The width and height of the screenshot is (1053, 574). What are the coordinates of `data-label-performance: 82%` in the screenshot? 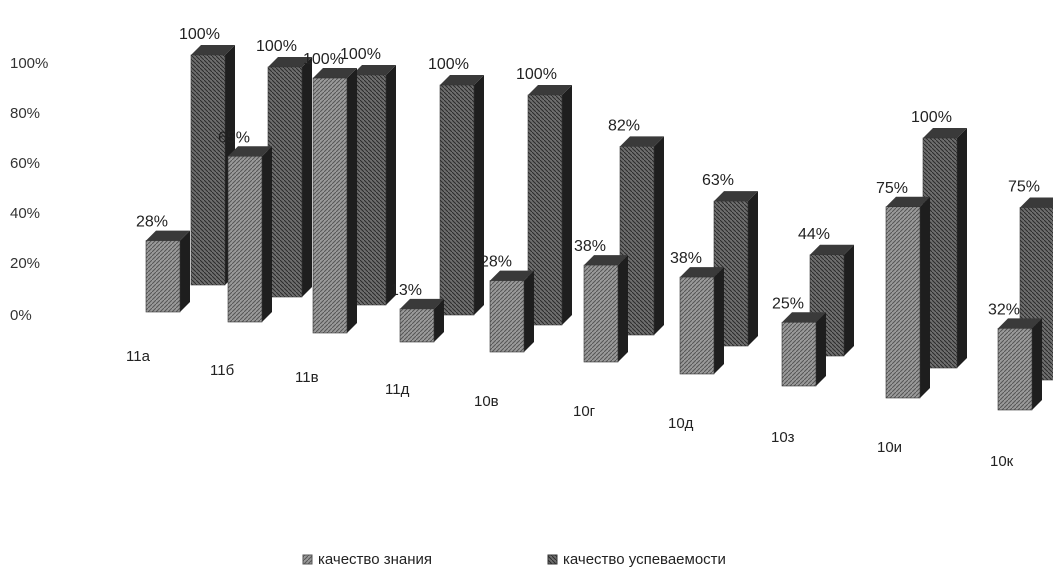 It's located at (624, 125).